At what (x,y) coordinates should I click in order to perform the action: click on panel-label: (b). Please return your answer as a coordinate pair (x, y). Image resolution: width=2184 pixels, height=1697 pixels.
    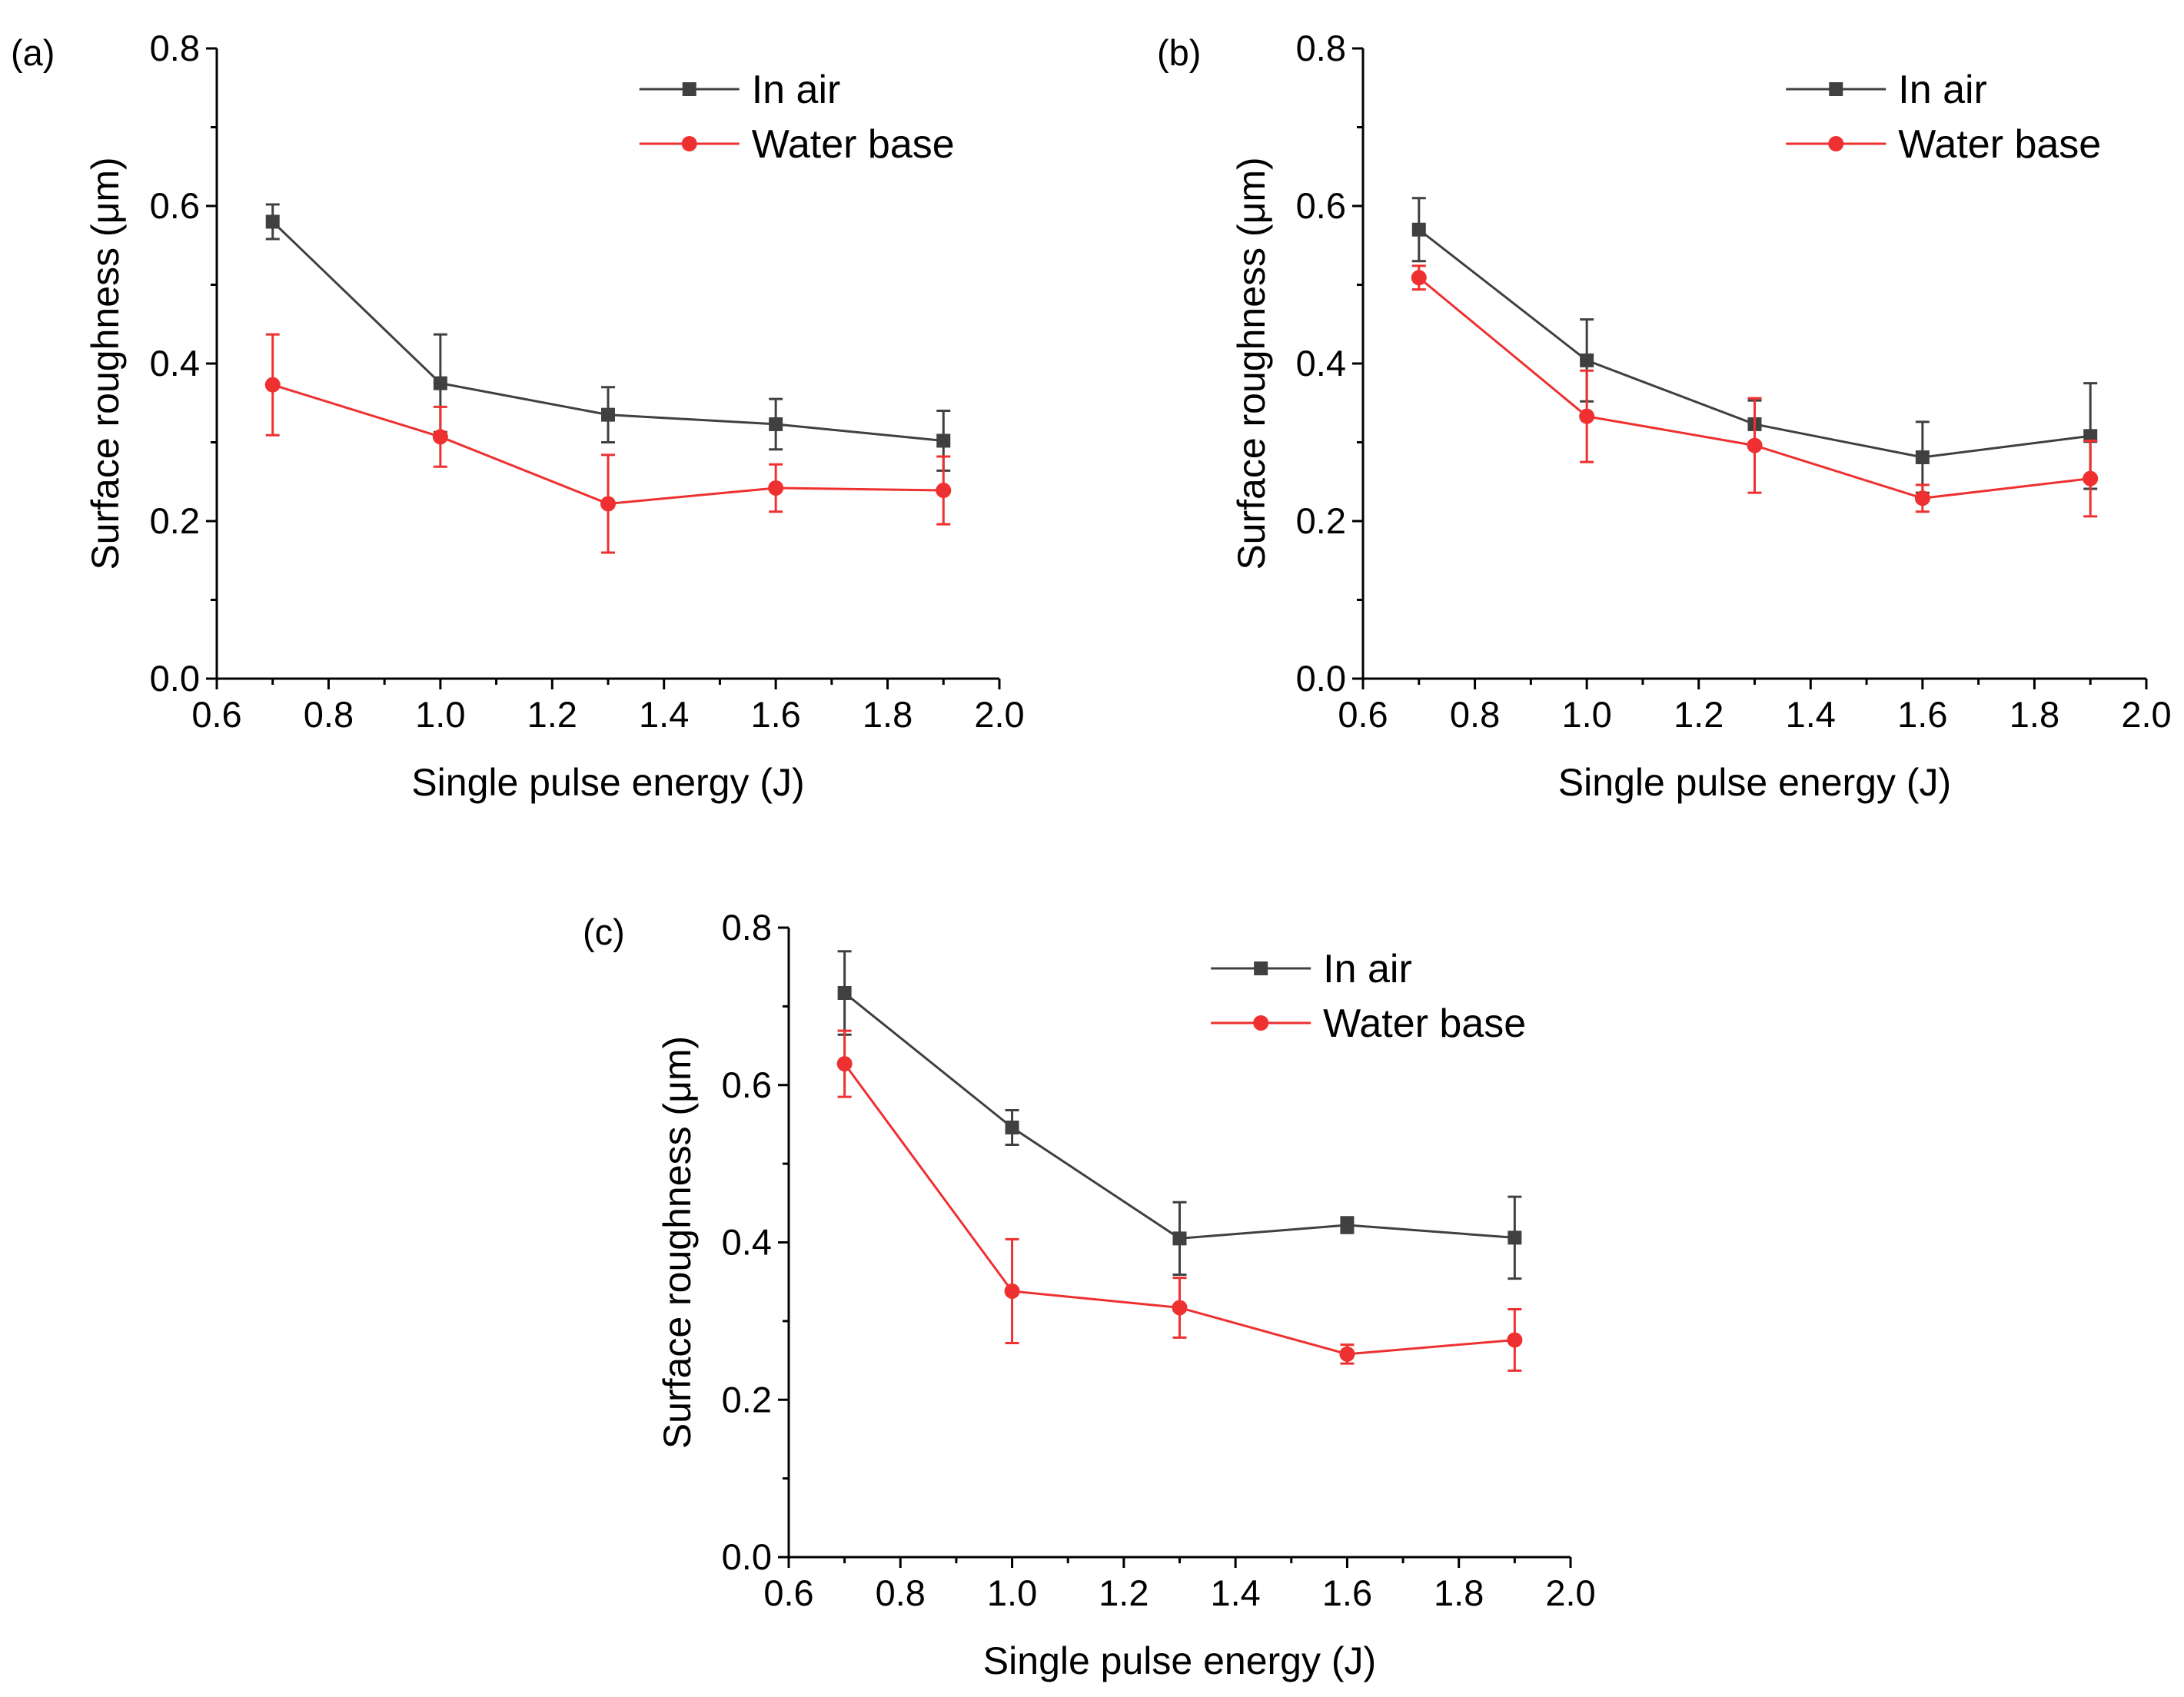
    Looking at the image, I should click on (1179, 53).